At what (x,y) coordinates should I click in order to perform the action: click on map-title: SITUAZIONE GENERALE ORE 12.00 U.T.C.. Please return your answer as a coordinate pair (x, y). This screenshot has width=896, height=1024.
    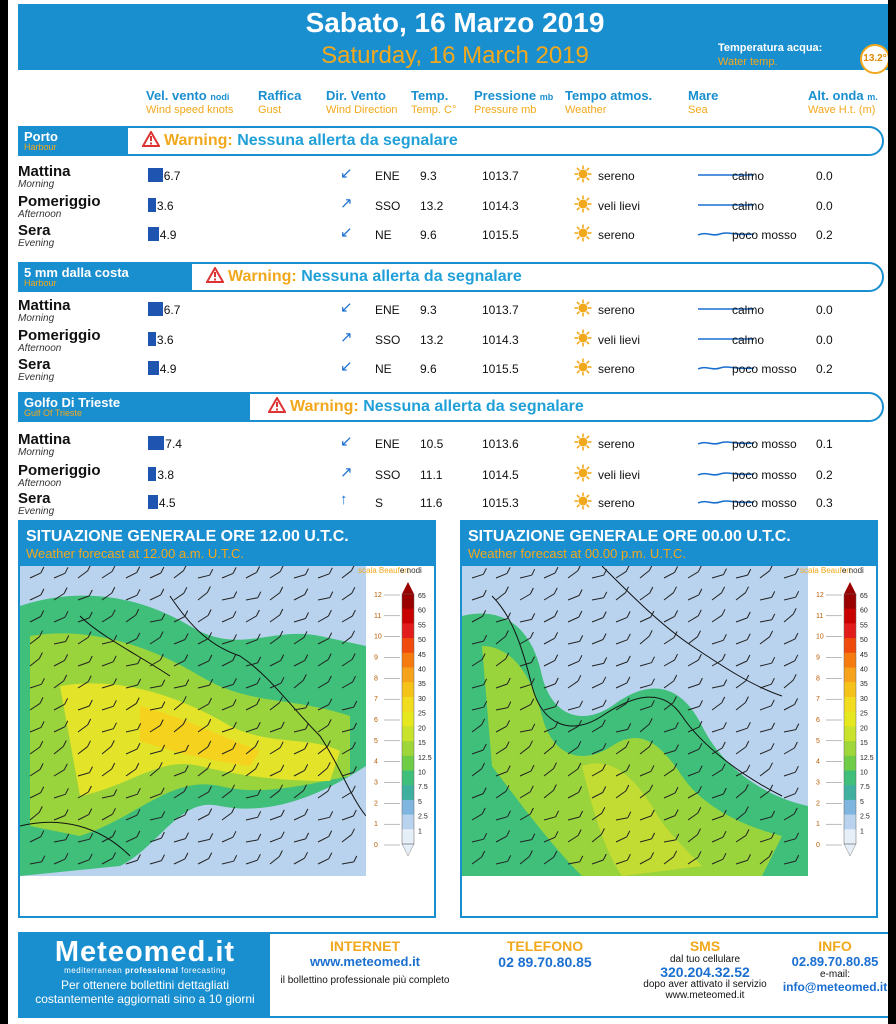
    Looking at the image, I should click on (187, 536).